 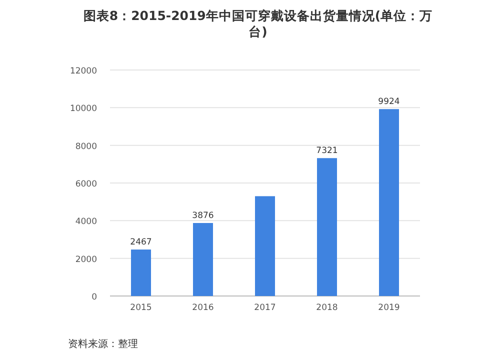 I want to click on x-tick-label: 2018, so click(x=327, y=308).